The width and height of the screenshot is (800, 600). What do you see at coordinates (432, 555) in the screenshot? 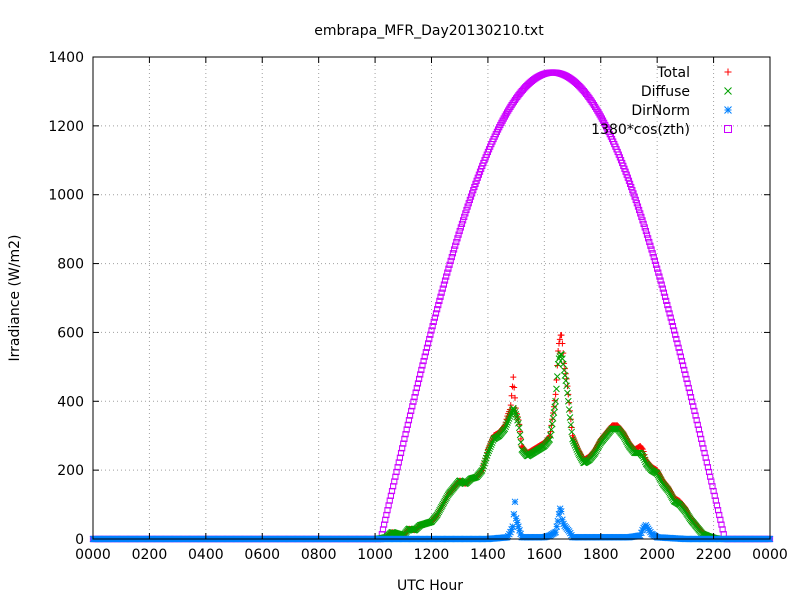
I see `x-tick-label: 1200` at bounding box center [432, 555].